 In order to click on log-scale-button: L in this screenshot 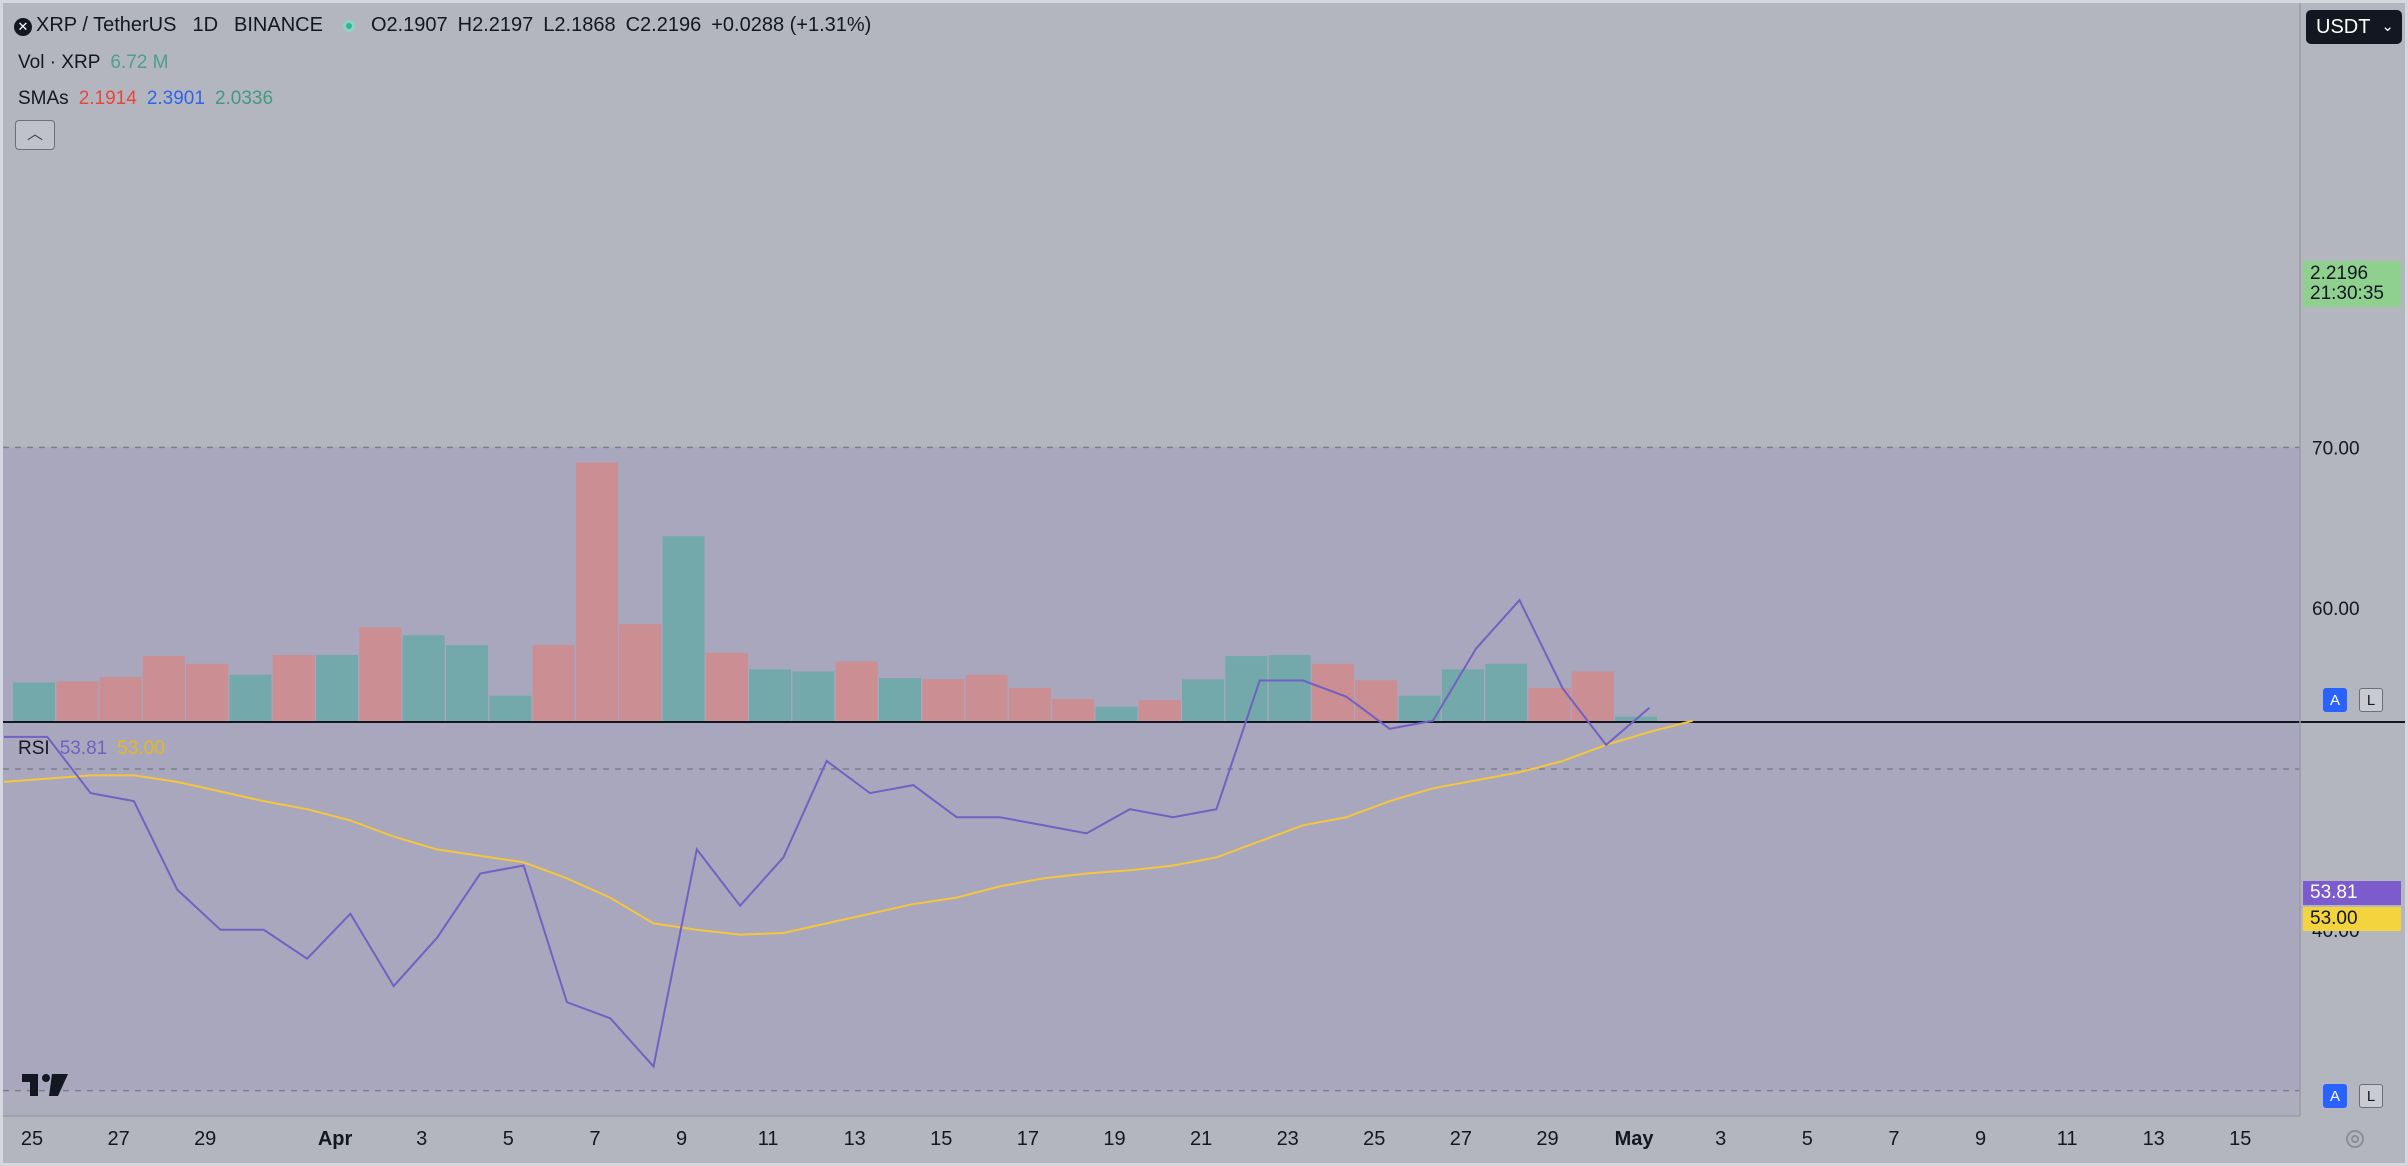, I will do `click(2371, 700)`.